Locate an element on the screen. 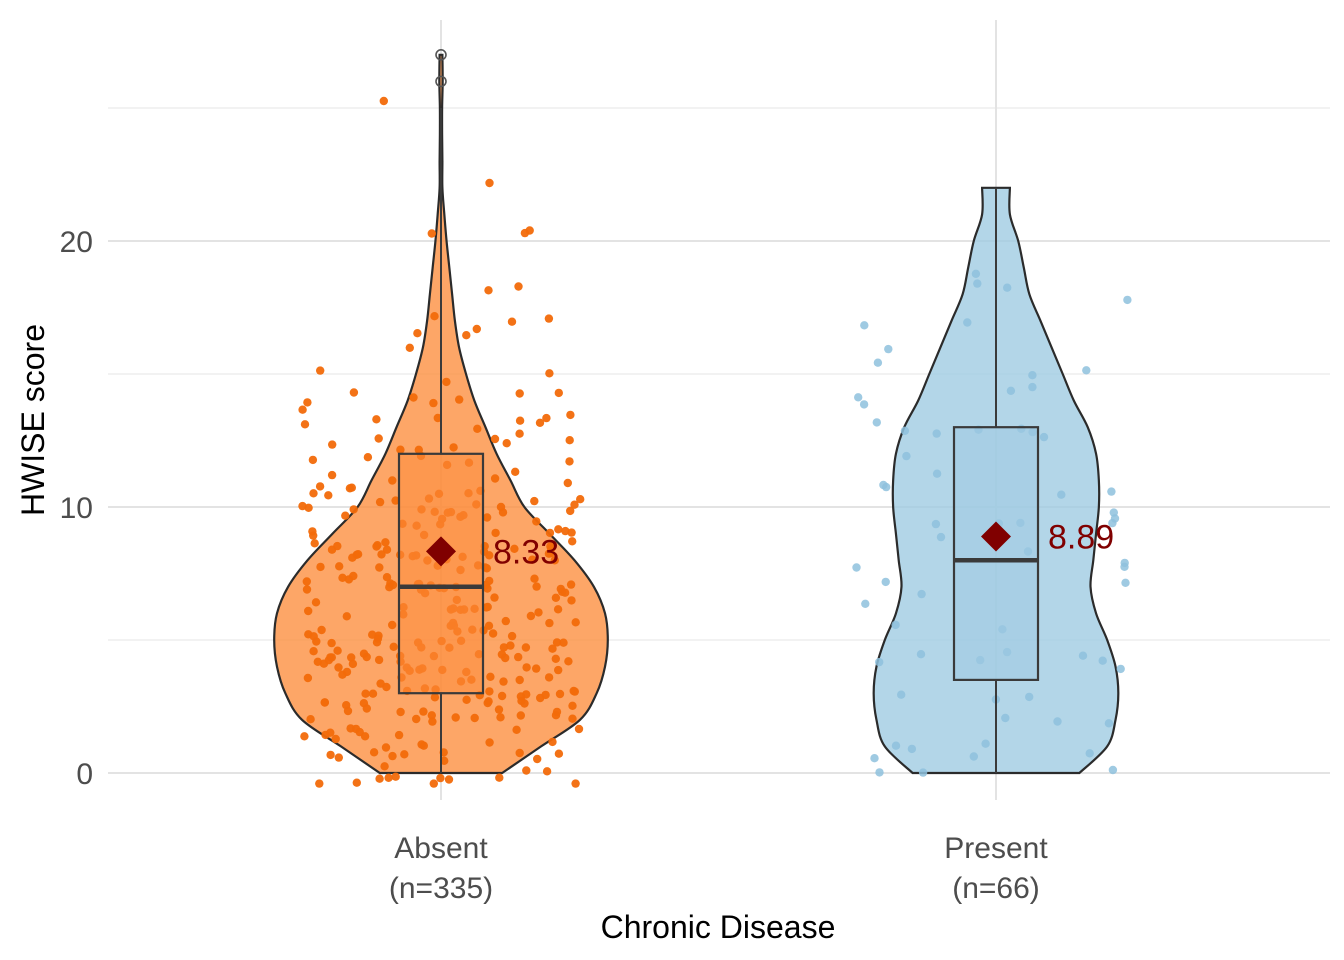  box-iqr is located at coordinates (996, 554).